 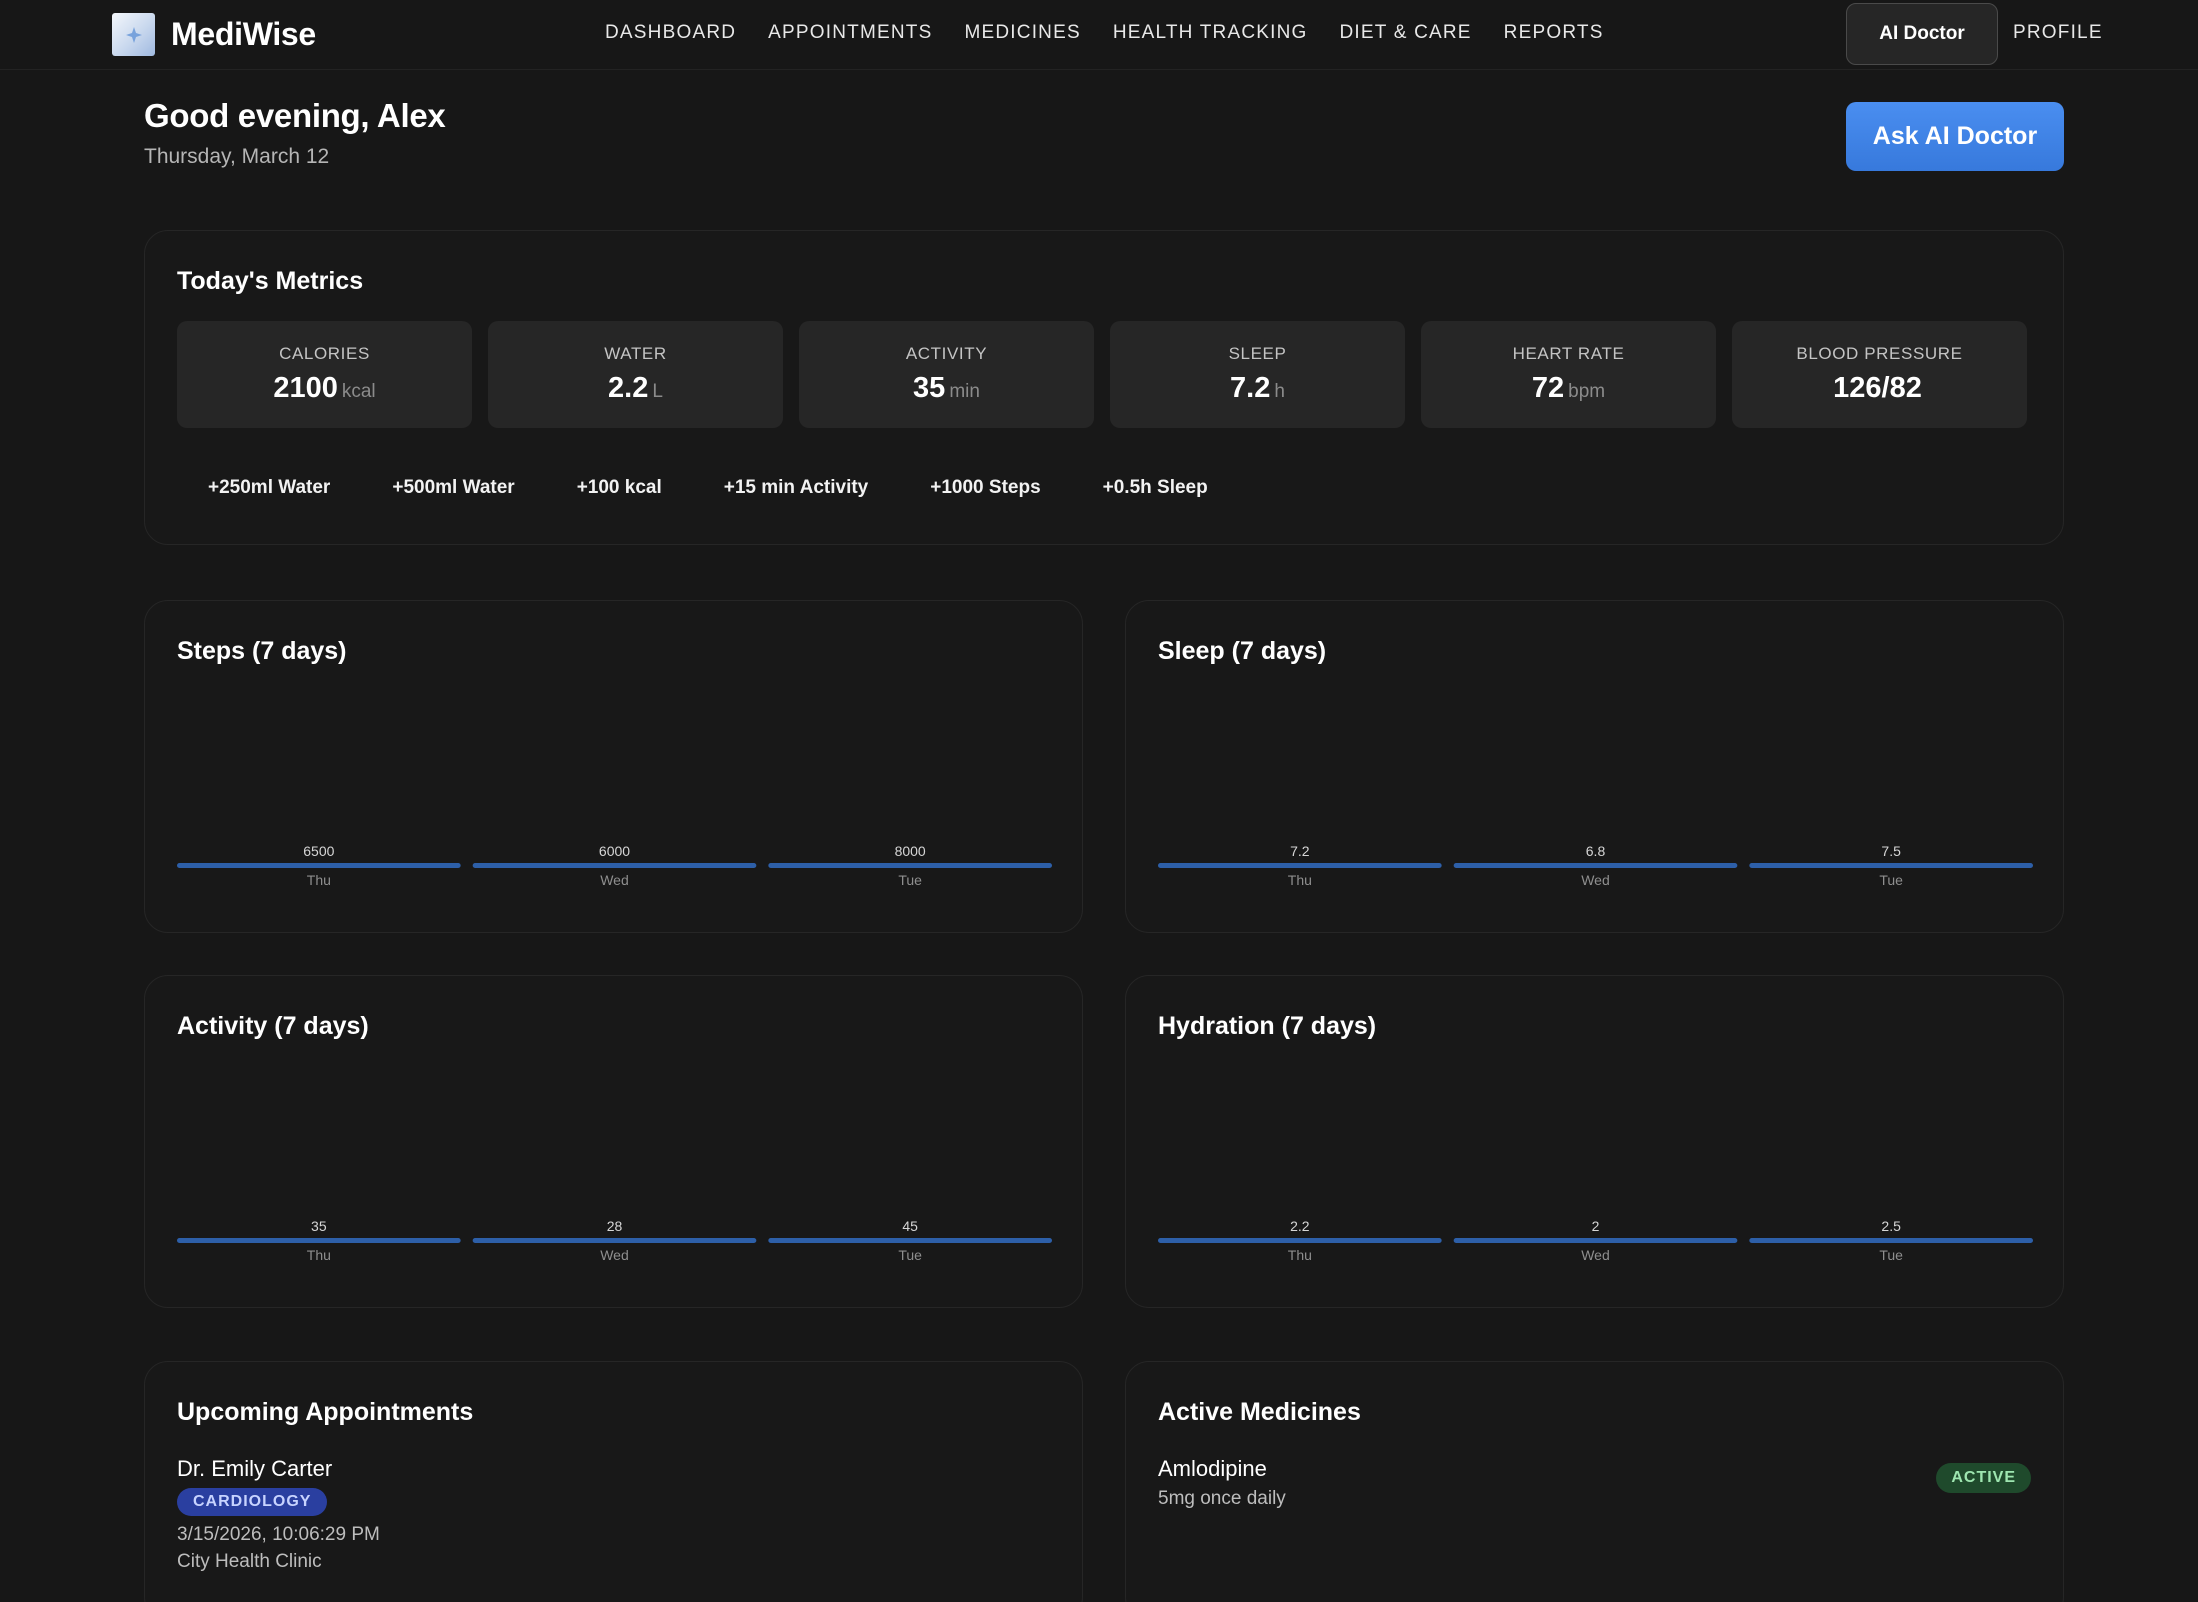 What do you see at coordinates (619, 487) in the screenshot?
I see `add-100-kcal-button: +100 kcal` at bounding box center [619, 487].